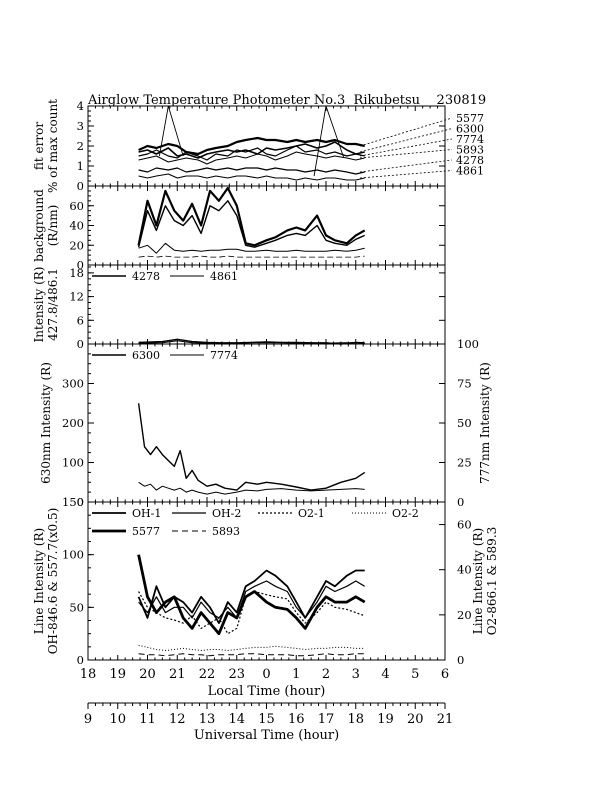  What do you see at coordinates (470, 150) in the screenshot?
I see `annotation-label: 5893` at bounding box center [470, 150].